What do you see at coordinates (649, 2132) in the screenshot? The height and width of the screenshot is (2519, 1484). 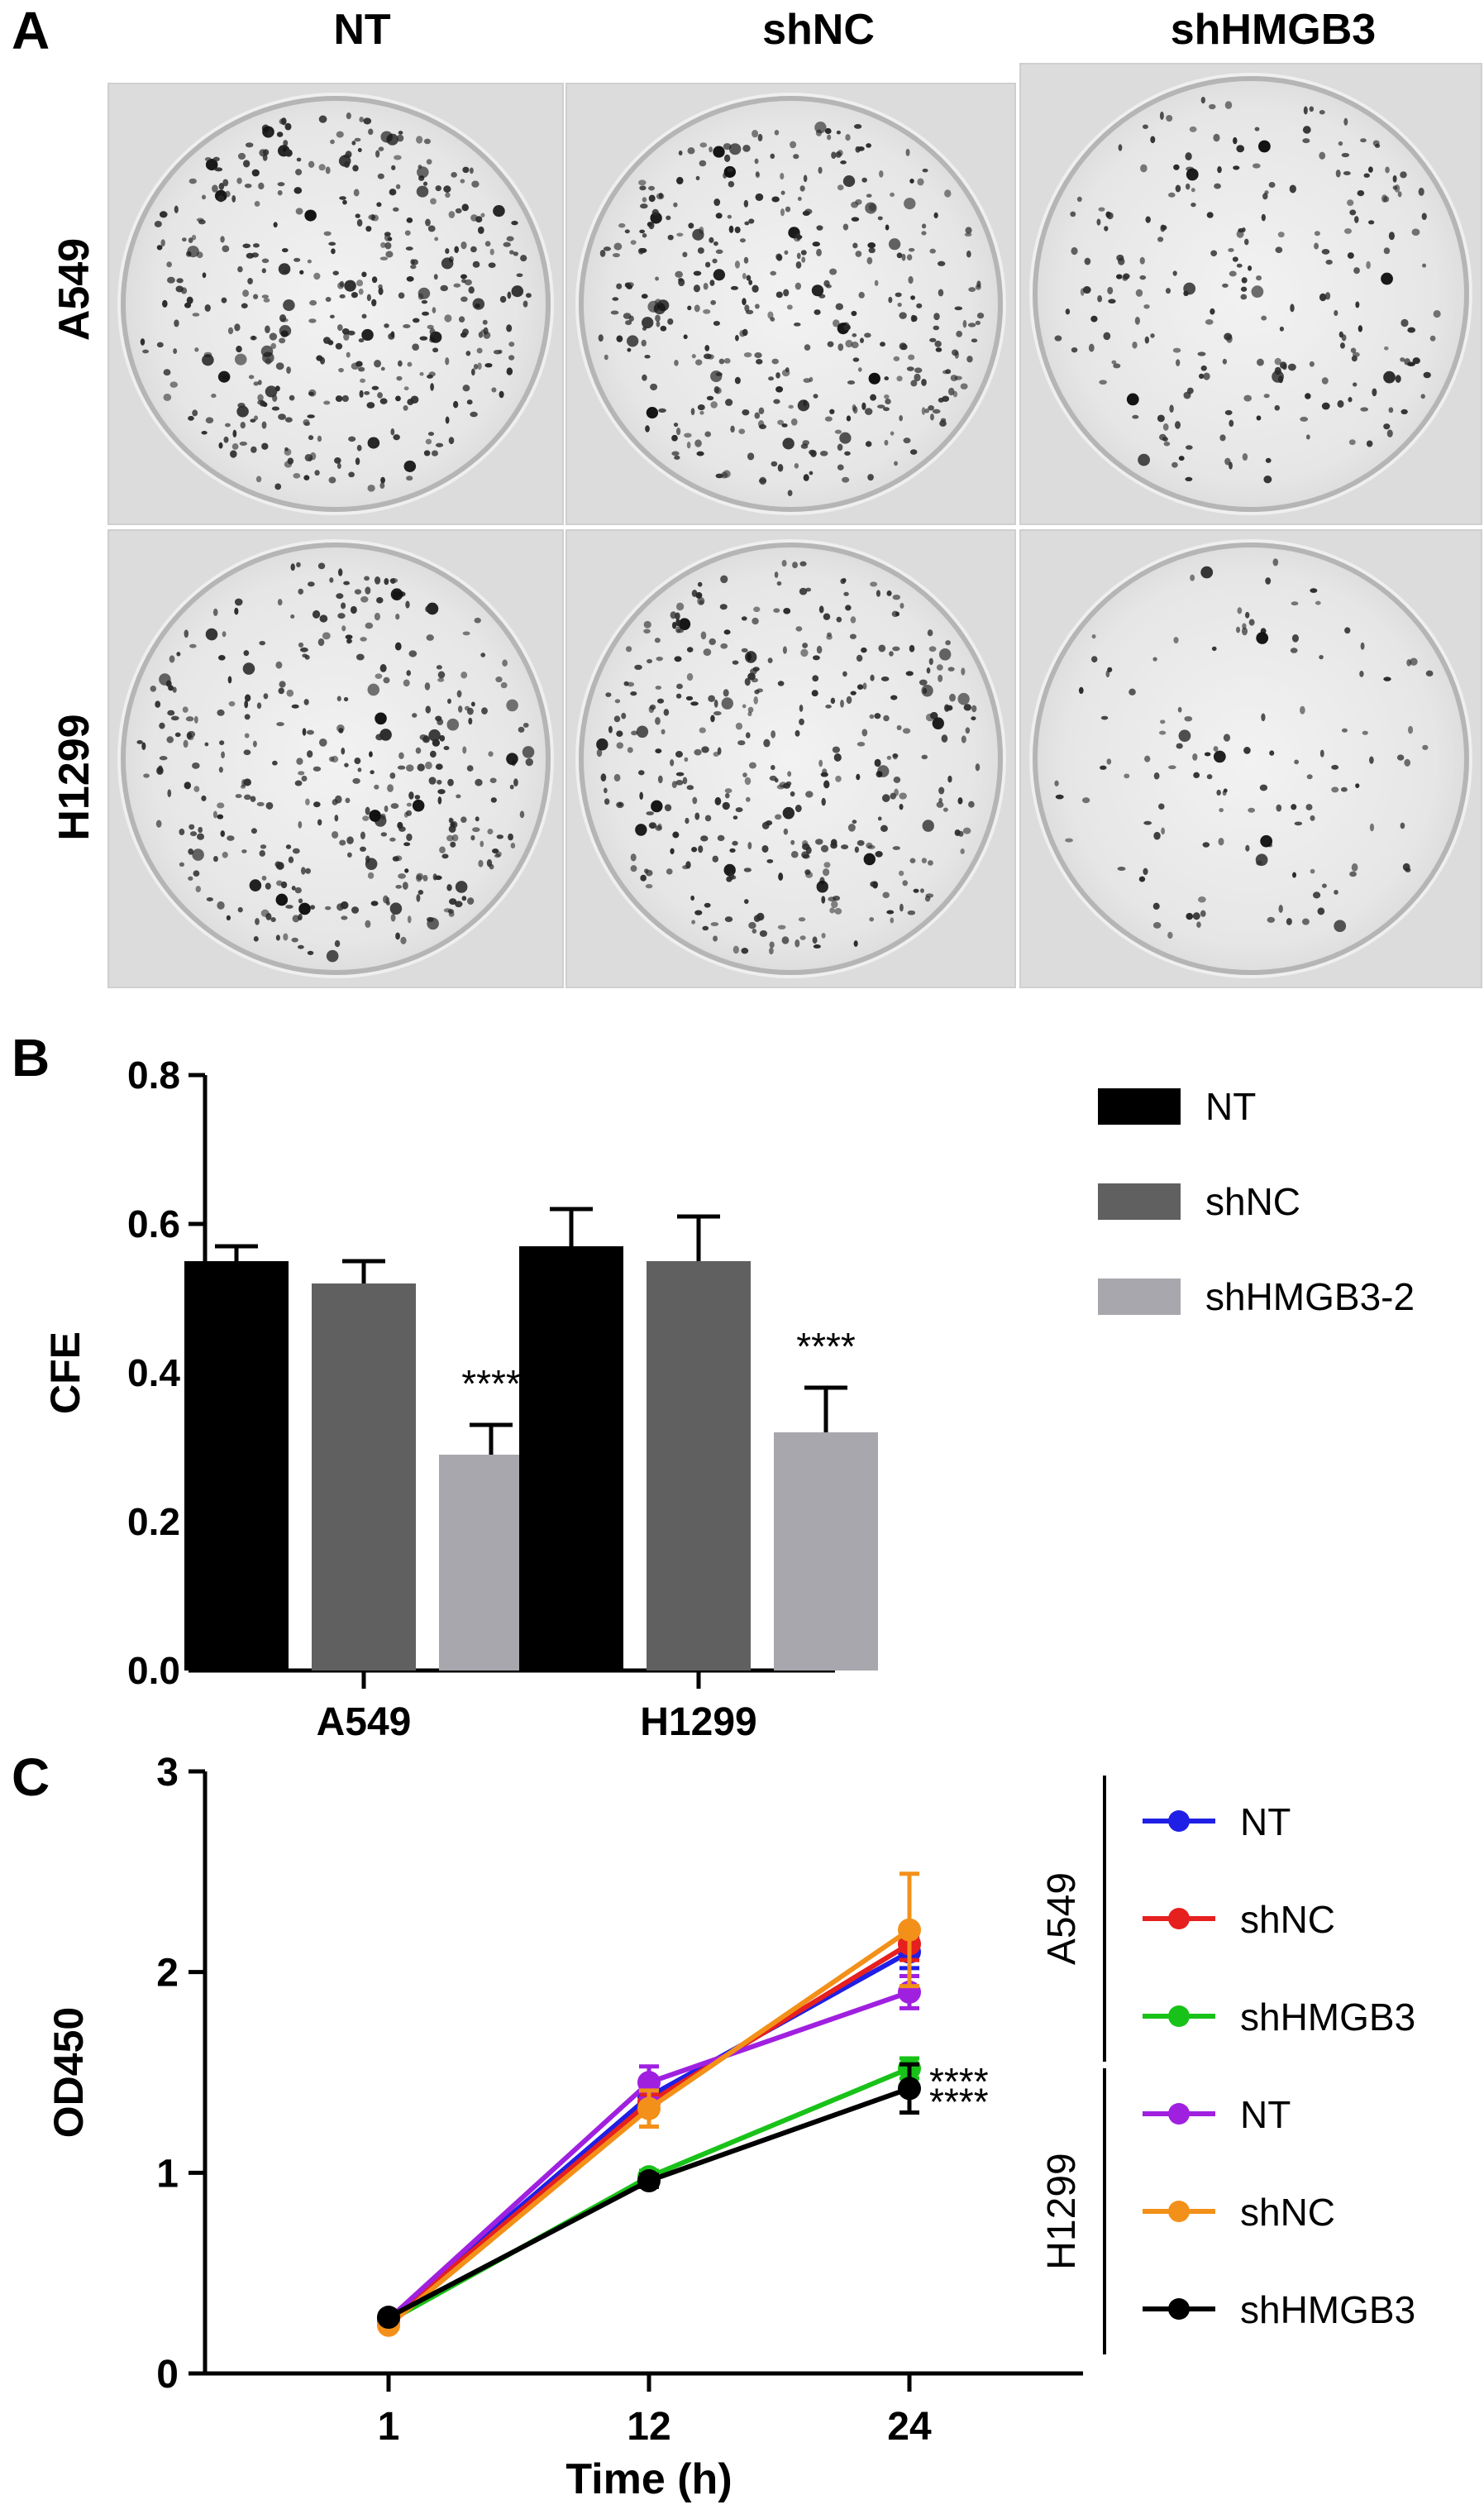 I see `series-a549-nt` at bounding box center [649, 2132].